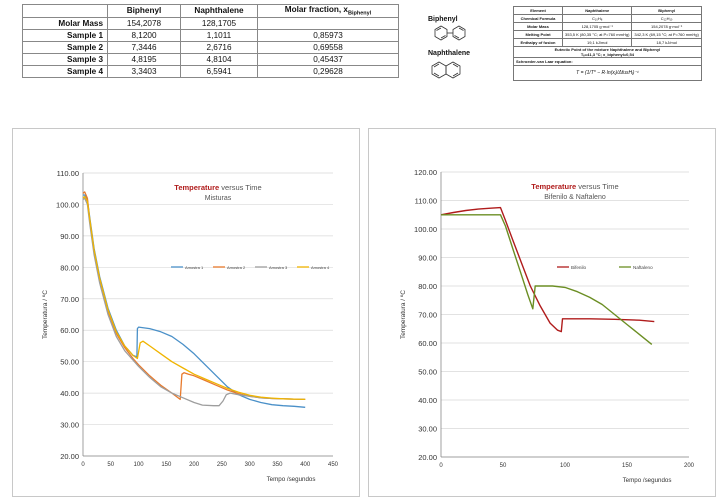 This screenshot has height=503, width=723. Describe the element at coordinates (333, 465) in the screenshot. I see `x-tick-label: 450` at that location.